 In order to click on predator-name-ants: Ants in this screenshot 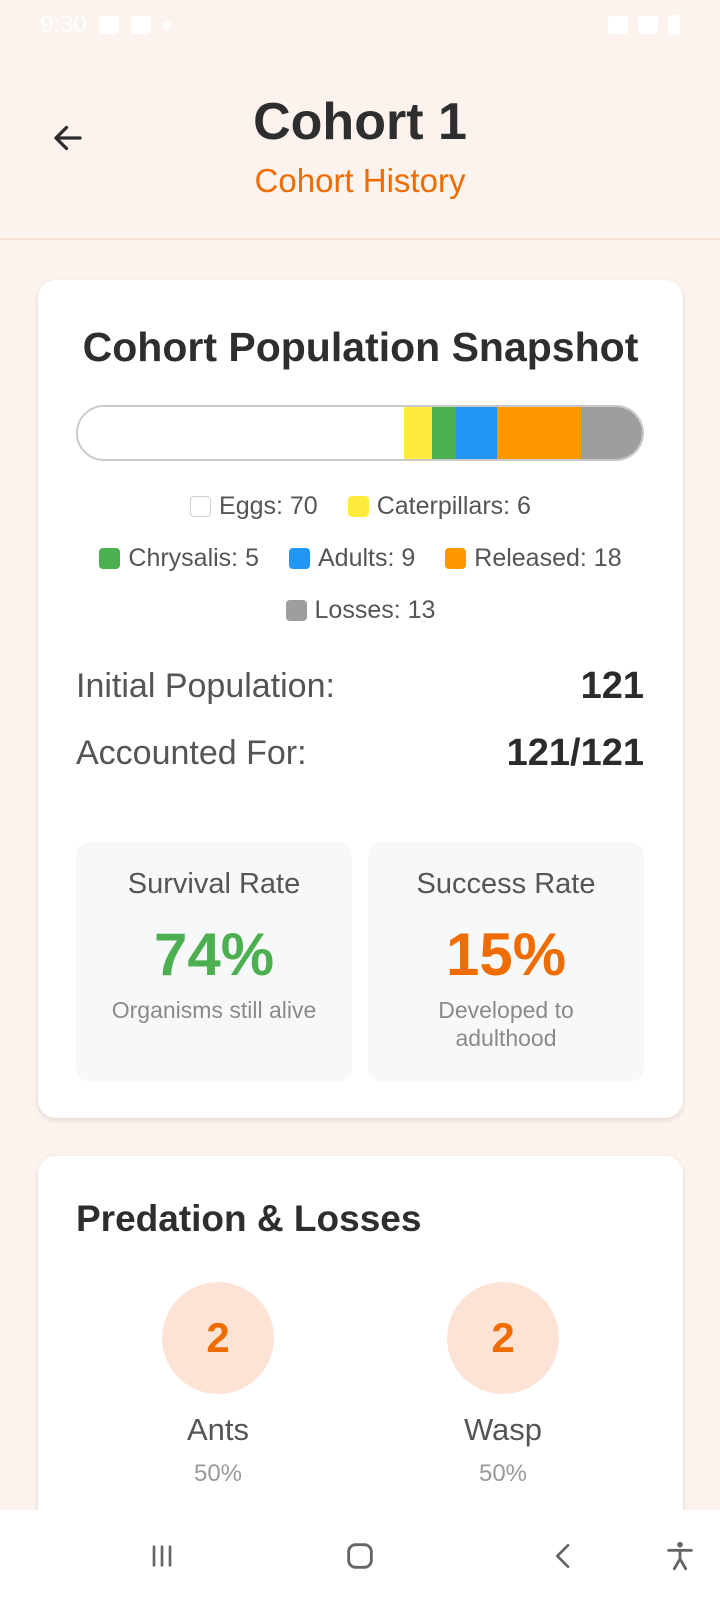, I will do `click(218, 1429)`.